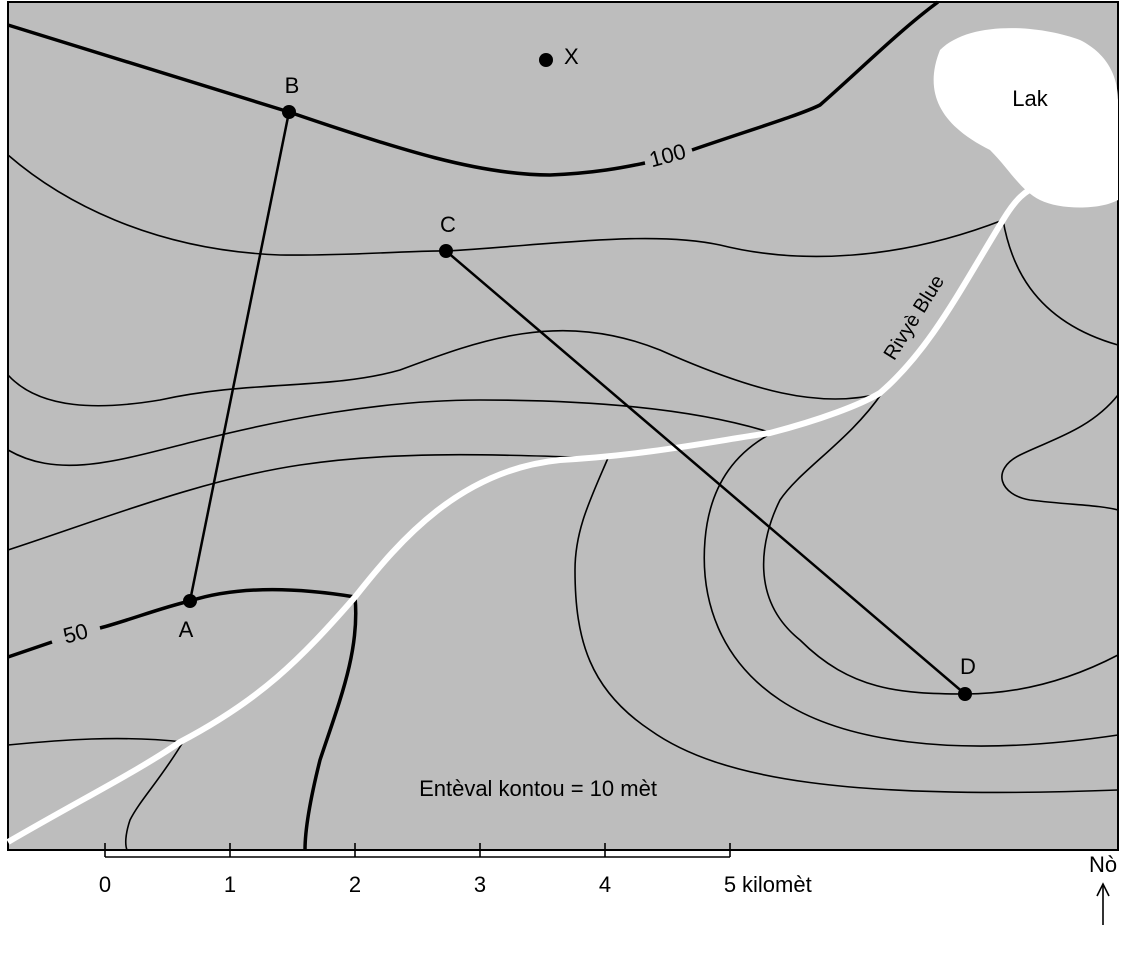 This screenshot has width=1130, height=978. I want to click on point-label: D, so click(968, 666).